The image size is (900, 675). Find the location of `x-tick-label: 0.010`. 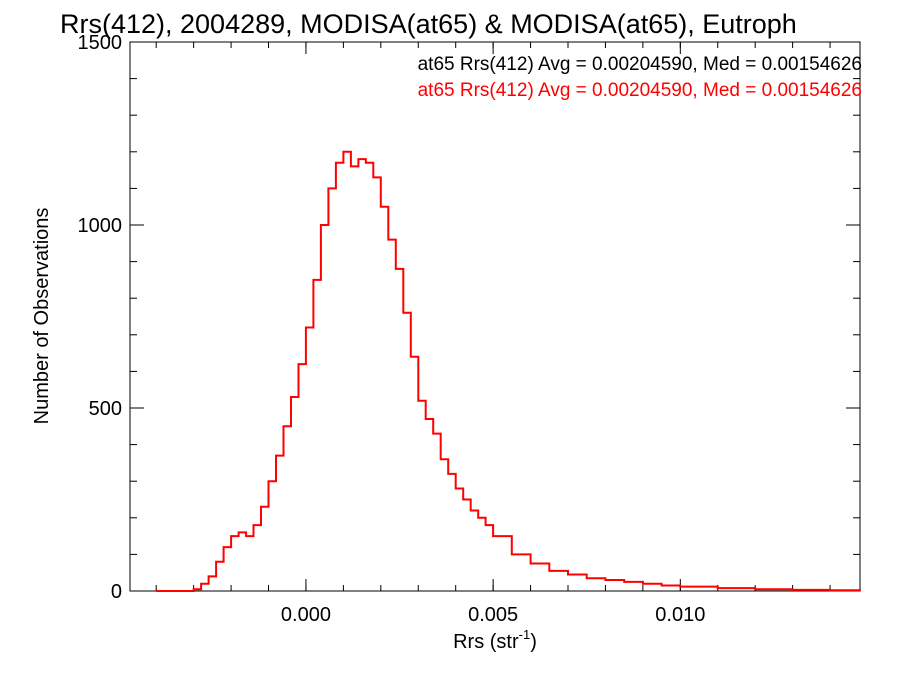

x-tick-label: 0.010 is located at coordinates (680, 615).